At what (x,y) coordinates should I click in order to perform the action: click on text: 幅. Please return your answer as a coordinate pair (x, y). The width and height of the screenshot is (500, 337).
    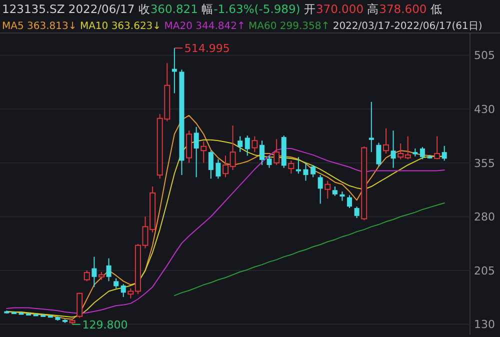
    Looking at the image, I should click on (208, 9).